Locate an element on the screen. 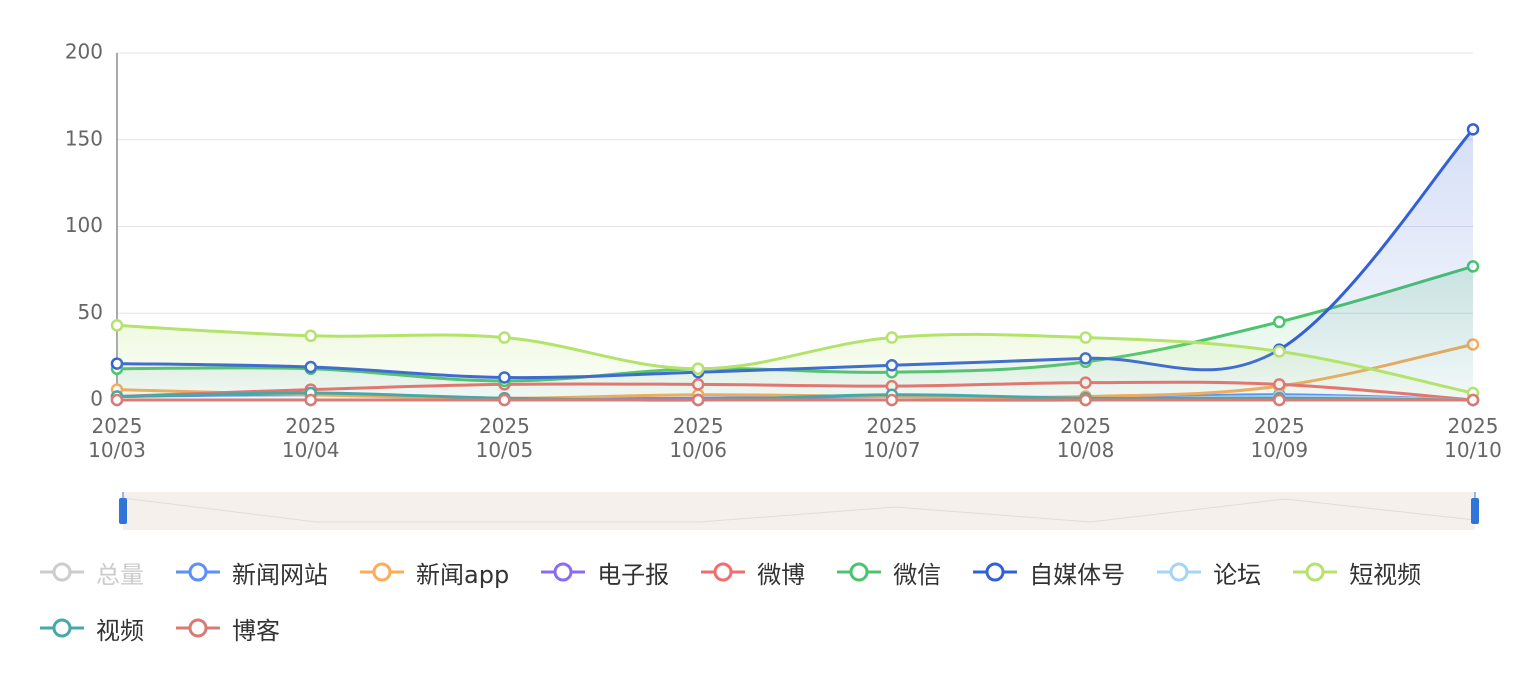 The image size is (1535, 680). area is located at coordinates (795, 362).